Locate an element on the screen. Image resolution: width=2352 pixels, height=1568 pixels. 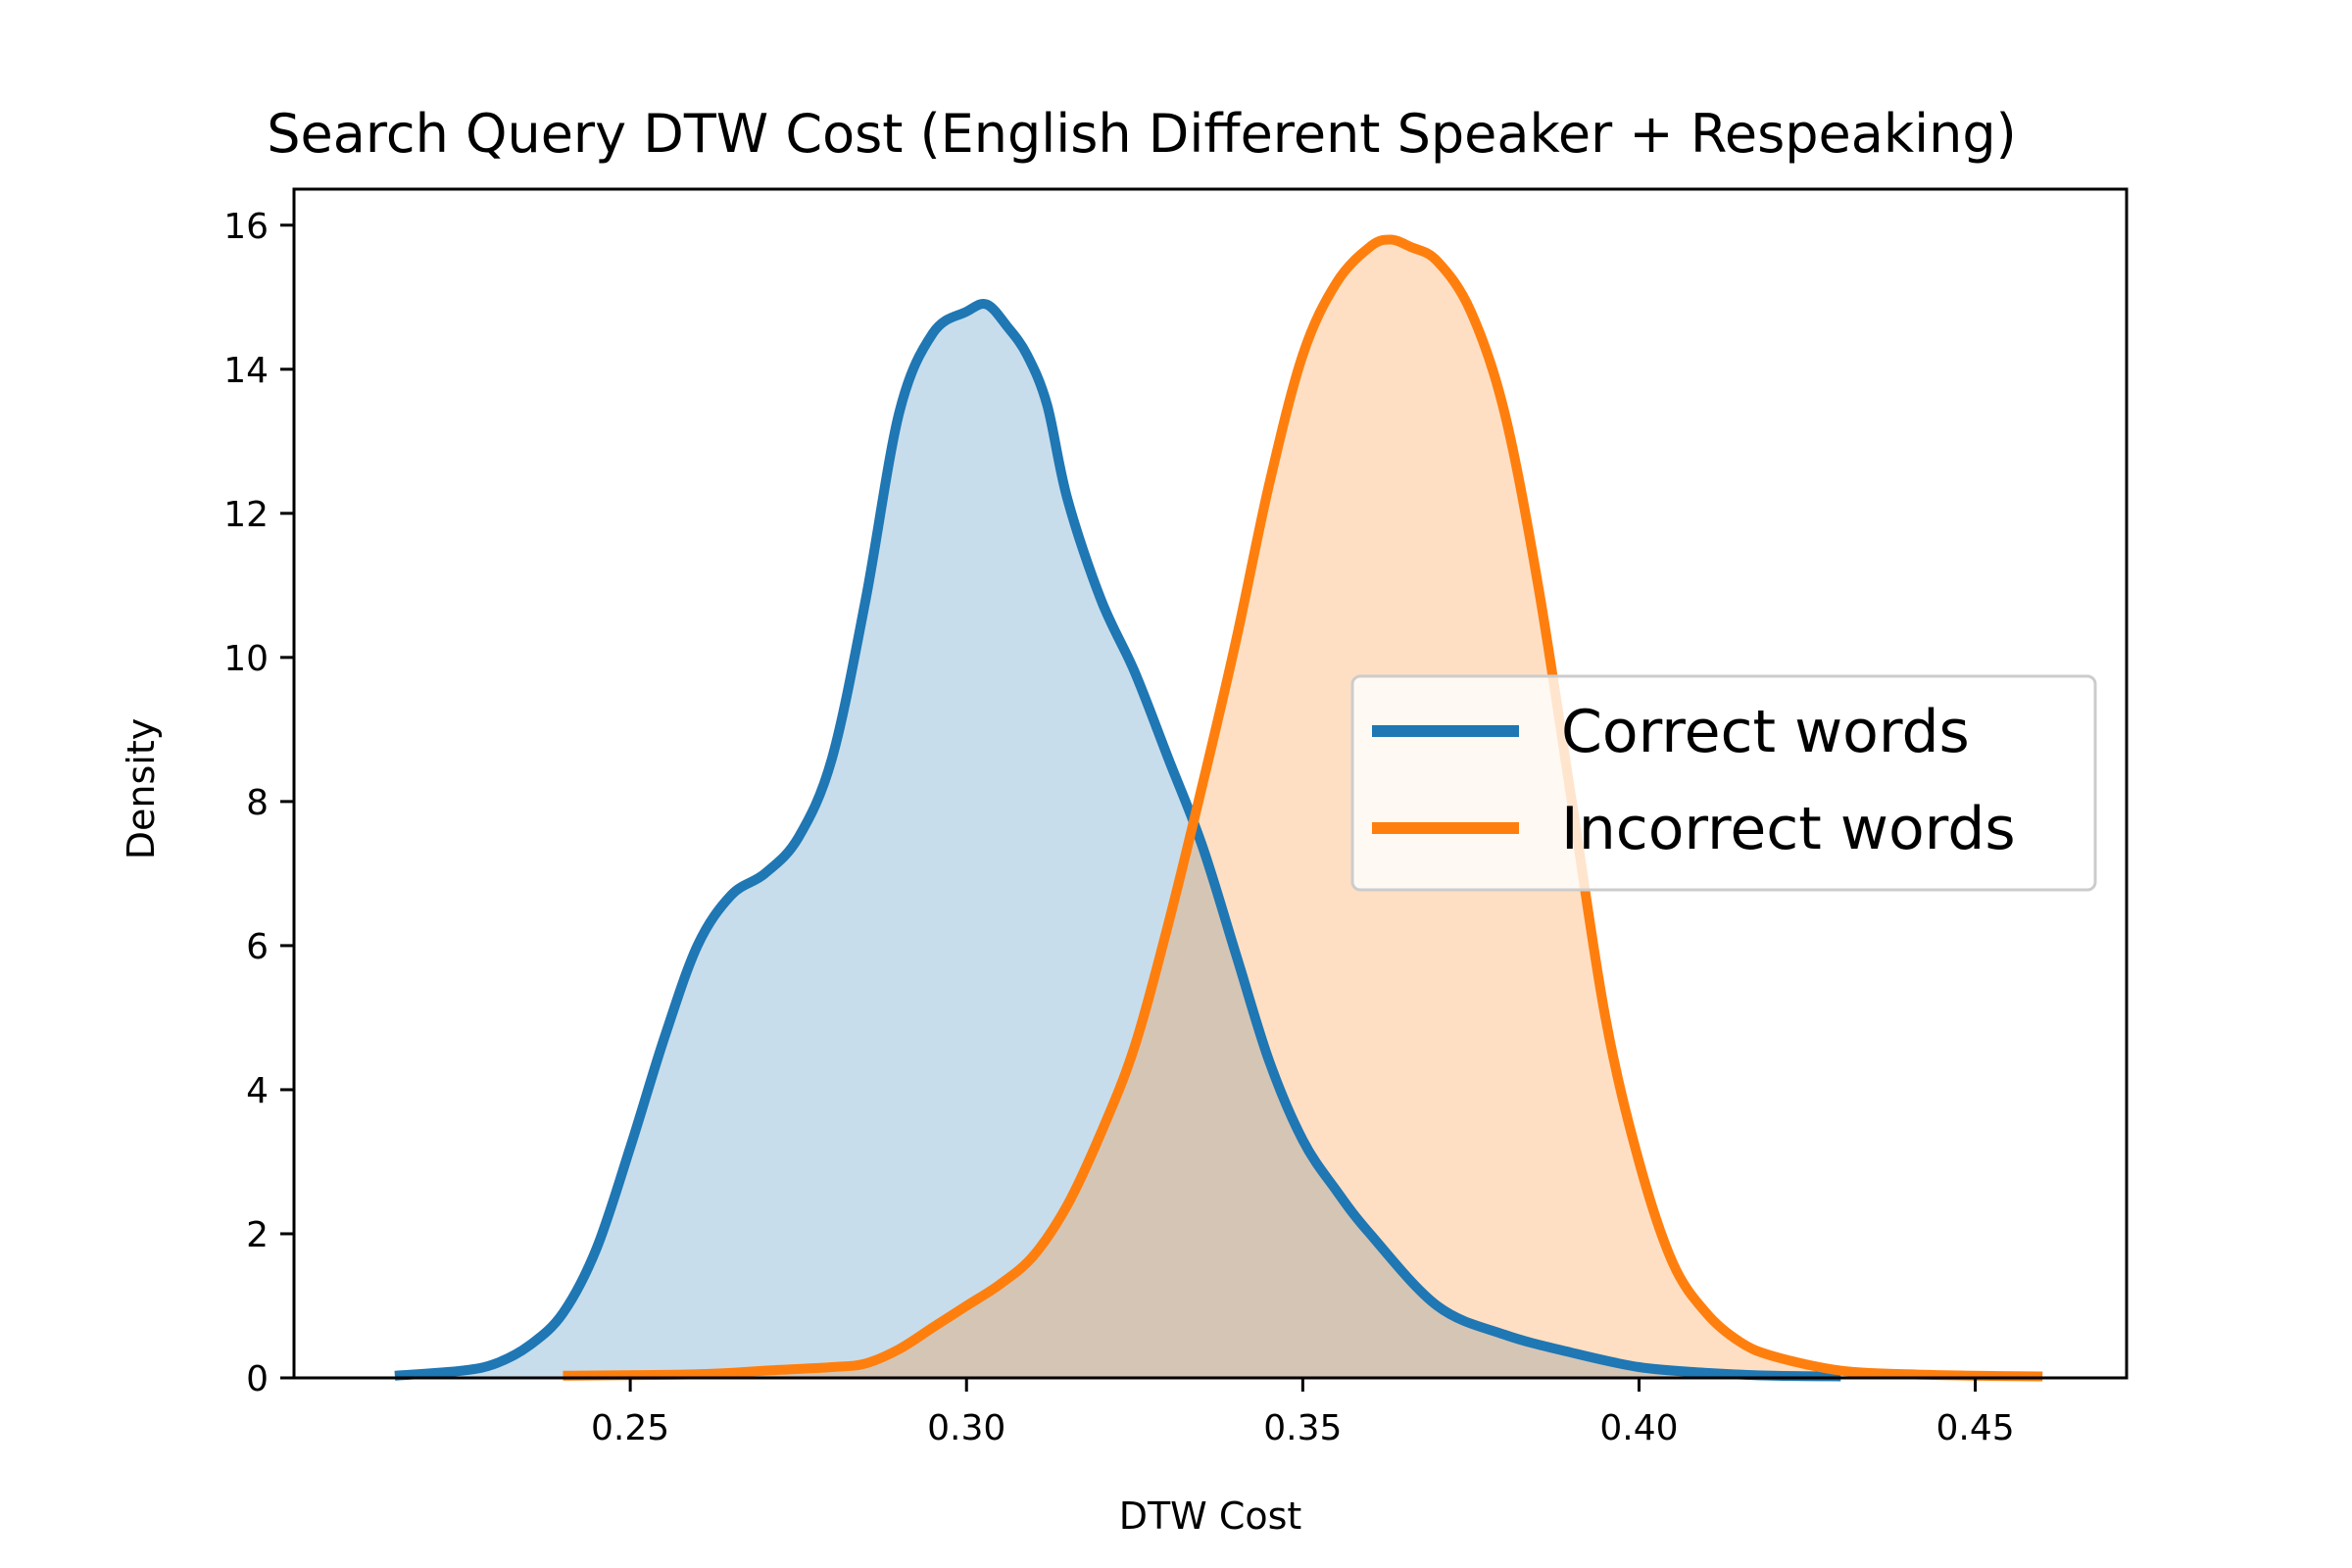
x-tick-label: 0.35 is located at coordinates (1302, 1428).